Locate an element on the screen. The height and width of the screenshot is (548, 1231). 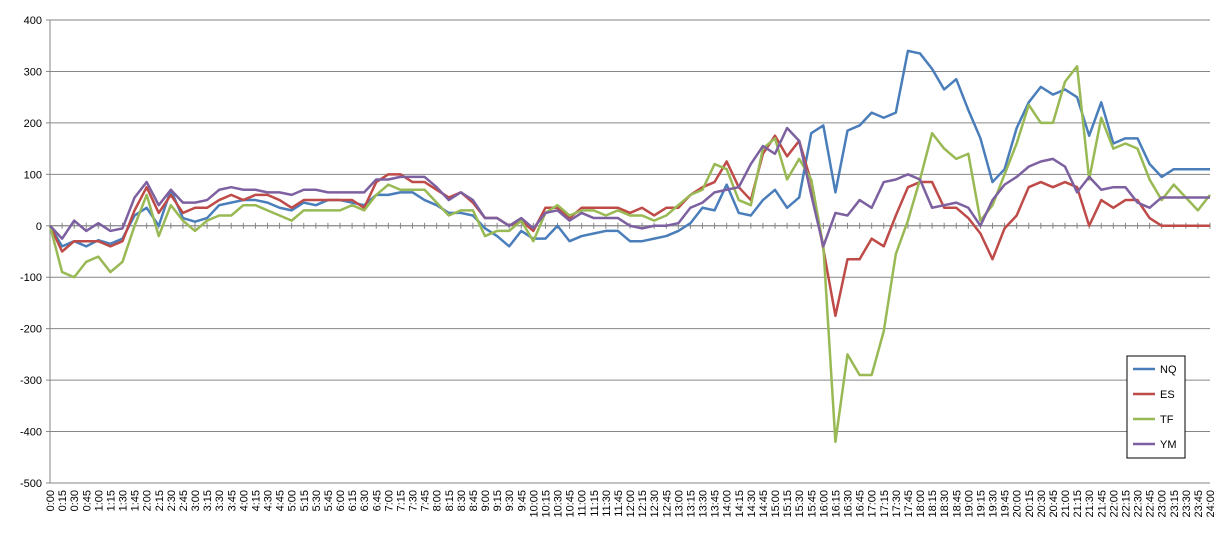
x-tick-label: 3:30 is located at coordinates (220, 500).